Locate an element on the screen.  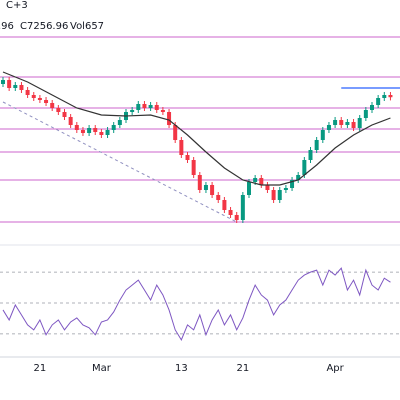
x-tick-label: 13 is located at coordinates (181, 368).